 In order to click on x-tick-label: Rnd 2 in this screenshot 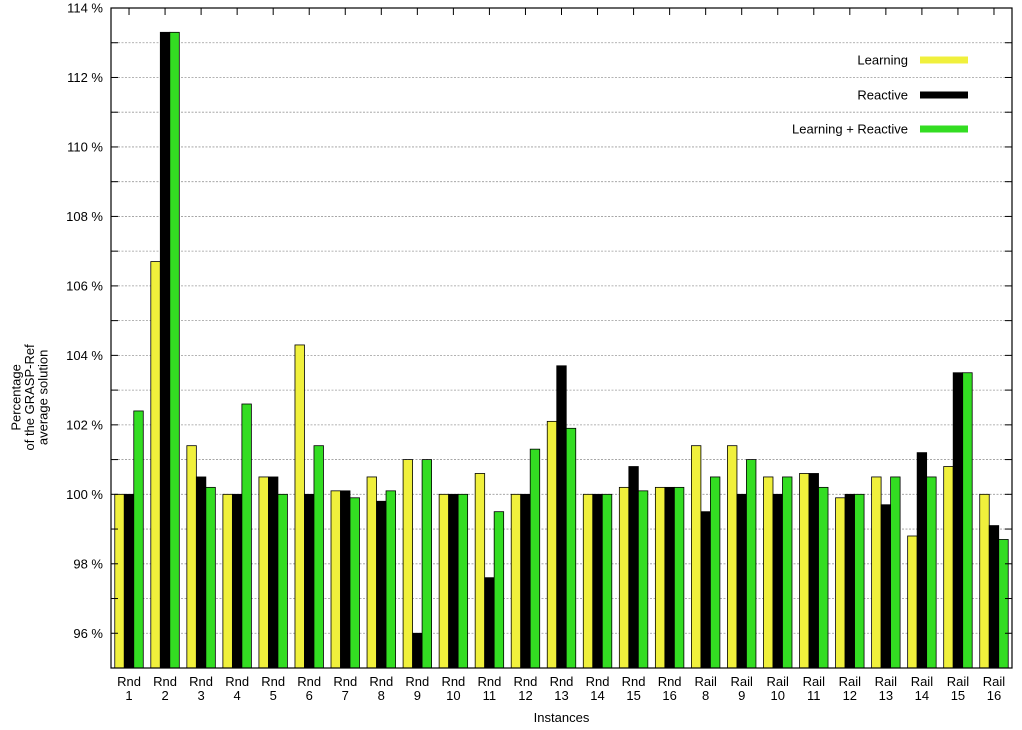, I will do `click(165, 688)`.